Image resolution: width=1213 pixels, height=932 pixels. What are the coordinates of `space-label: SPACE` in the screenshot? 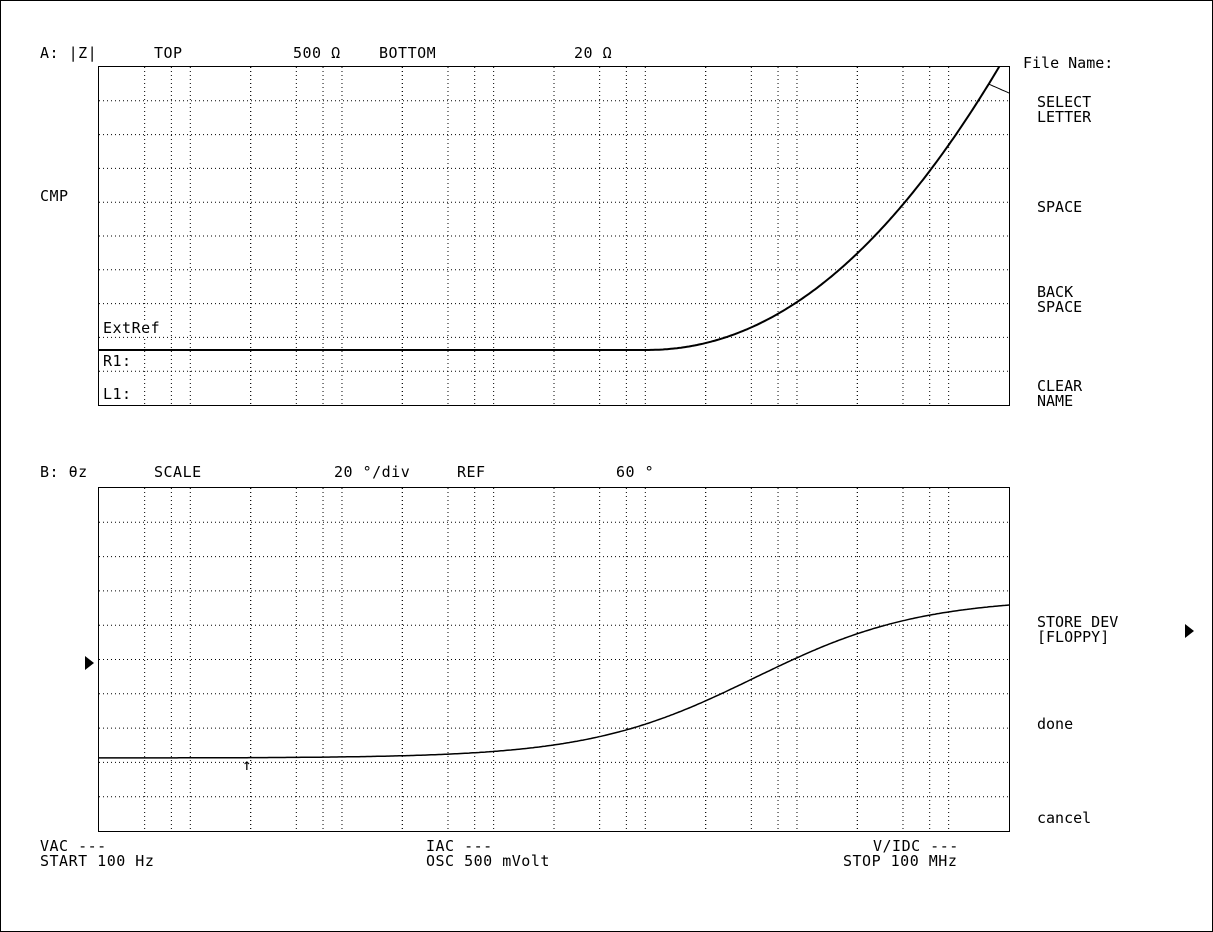 It's located at (1060, 207).